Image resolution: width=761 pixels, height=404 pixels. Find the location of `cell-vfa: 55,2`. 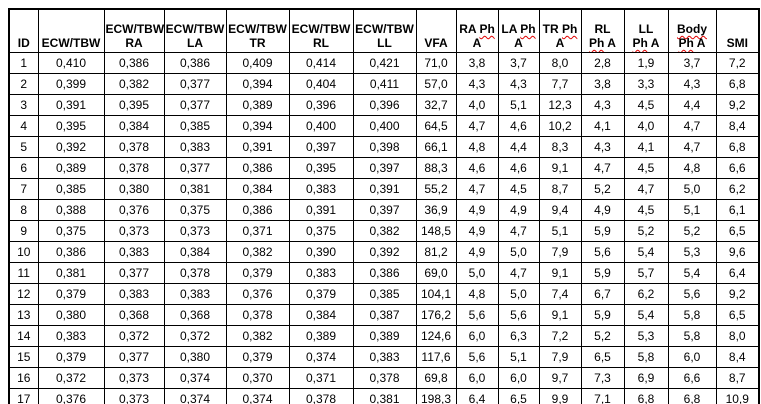

cell-vfa: 55,2 is located at coordinates (436, 189).